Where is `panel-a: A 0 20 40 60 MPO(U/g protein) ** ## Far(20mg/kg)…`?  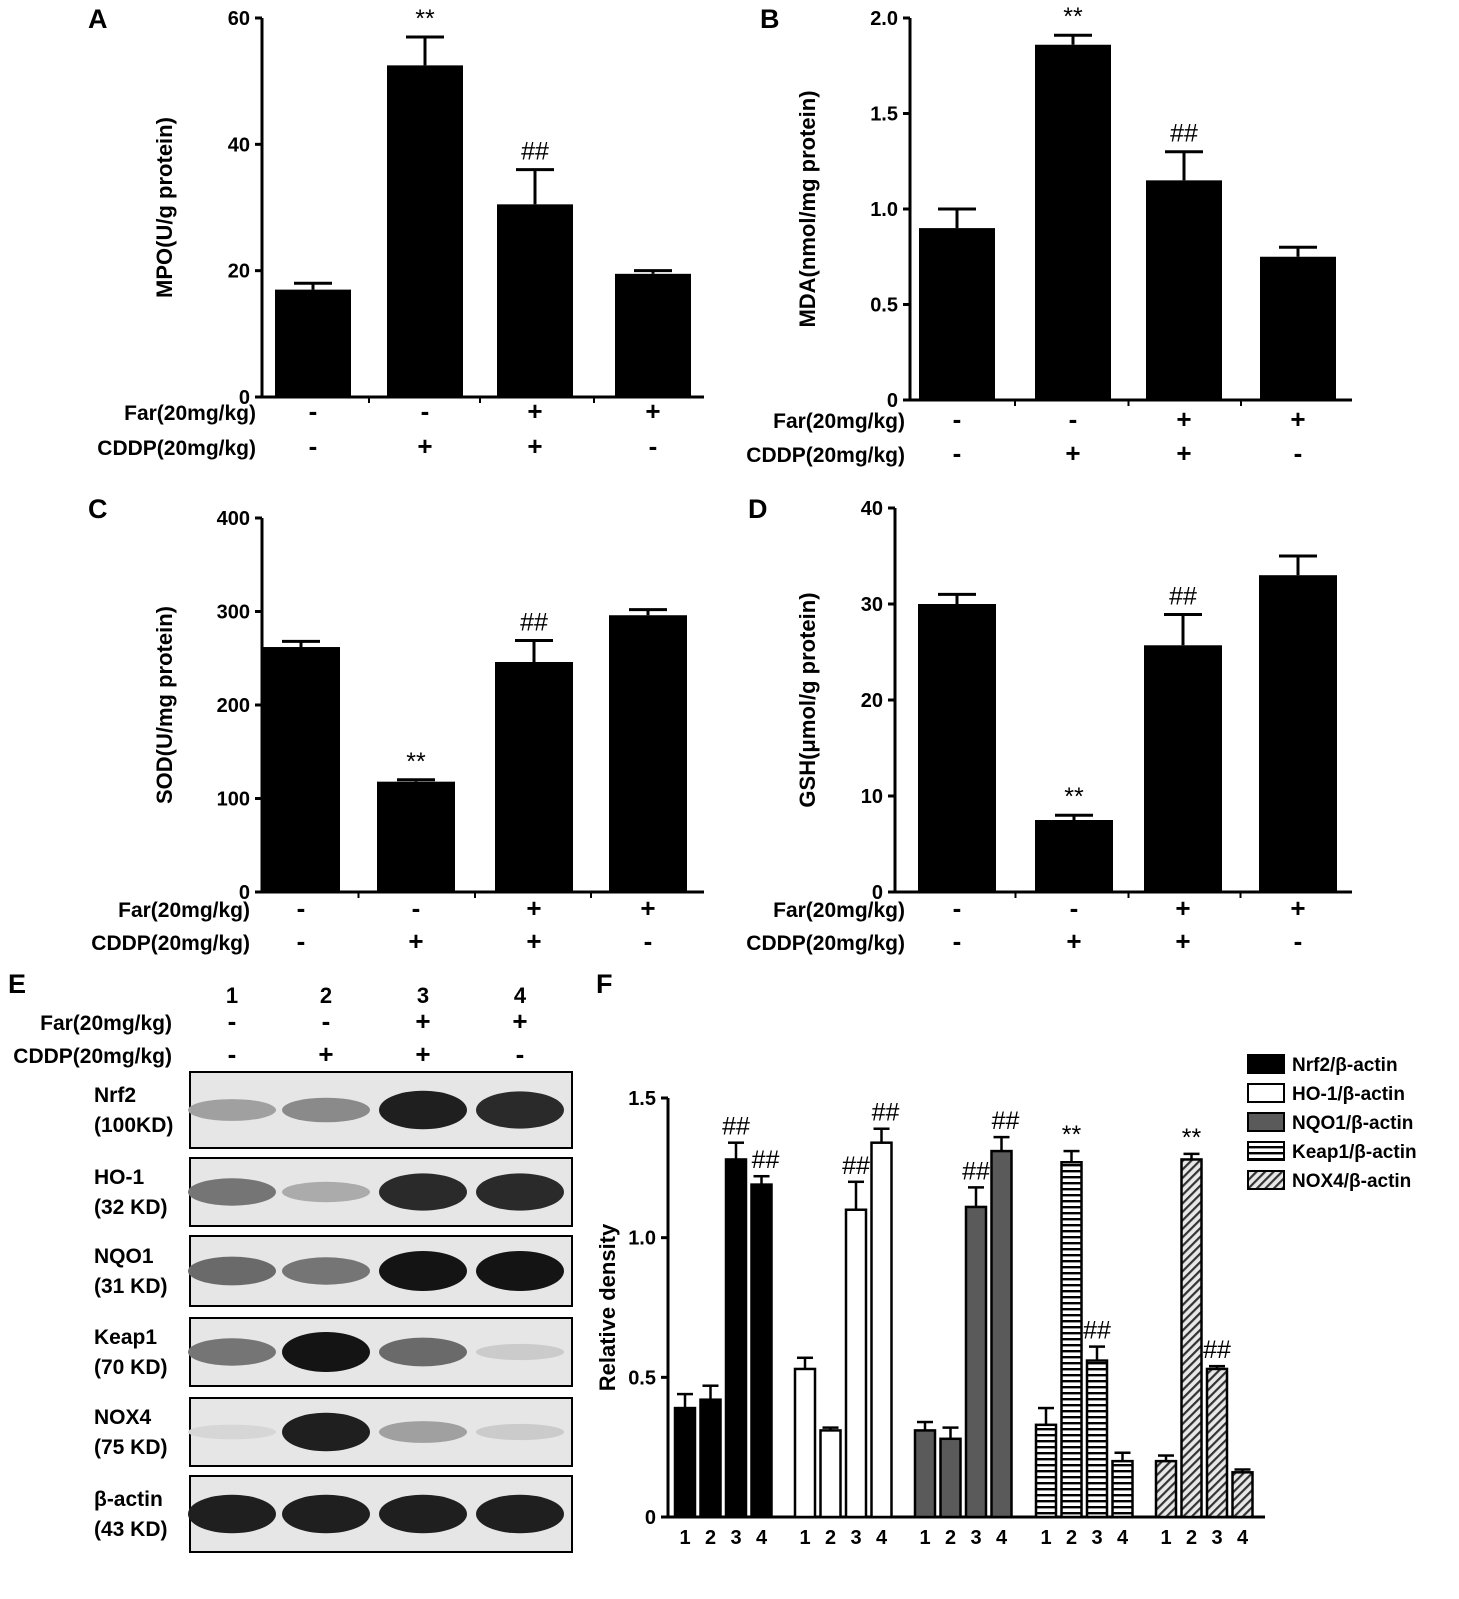
panel-a: A 0 20 40 60 MPO(U/g protein) ** ## Far(20mg/kg)… is located at coordinates (396, 232).